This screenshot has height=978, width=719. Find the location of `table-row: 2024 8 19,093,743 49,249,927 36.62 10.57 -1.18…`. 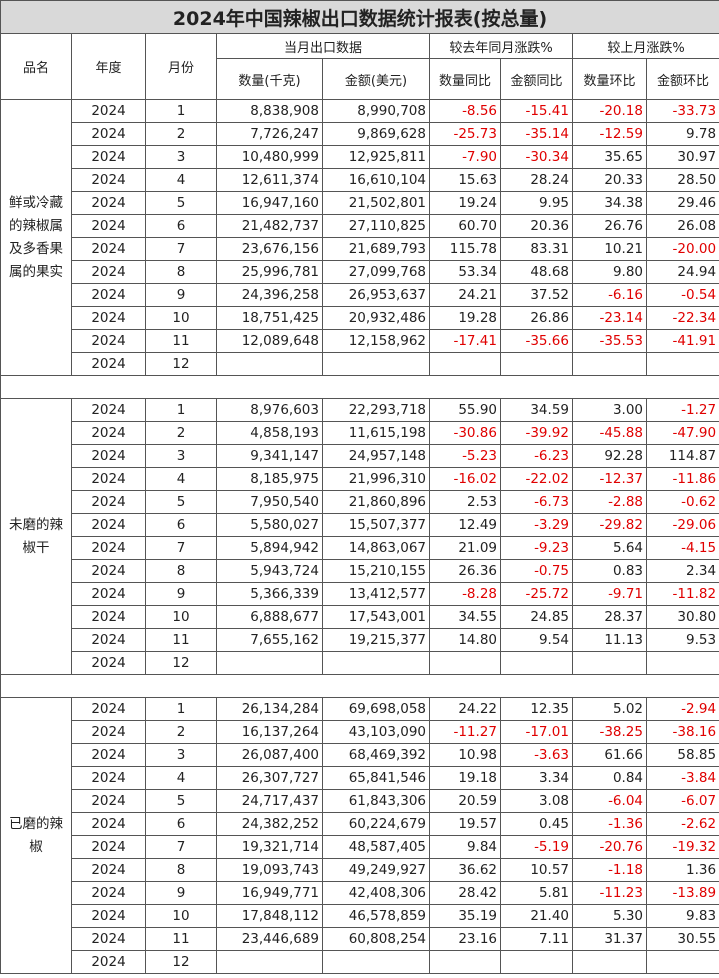

table-row: 2024 8 19,093,743 49,249,927 36.62 10.57 -1.18… is located at coordinates (360, 870).